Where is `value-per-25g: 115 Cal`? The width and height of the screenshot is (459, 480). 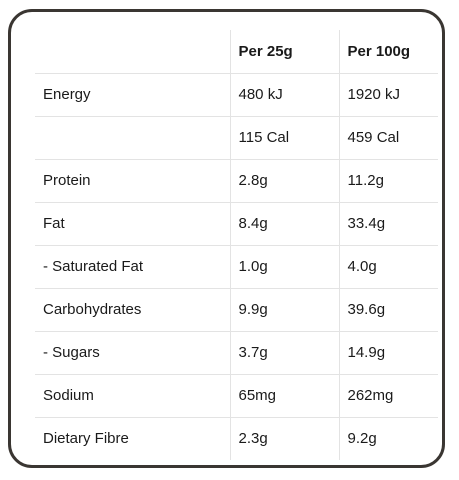
value-per-25g: 115 Cal is located at coordinates (284, 138).